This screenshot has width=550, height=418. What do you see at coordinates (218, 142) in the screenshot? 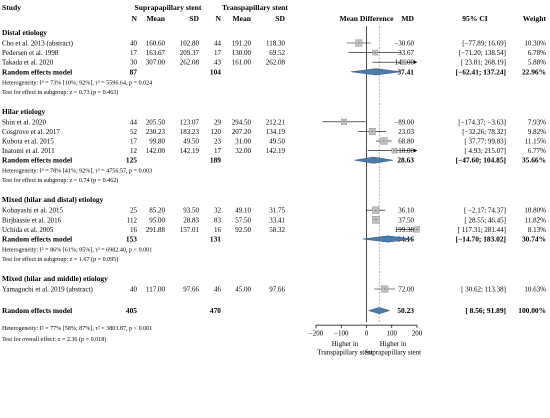
I see `study-n2: 23` at bounding box center [218, 142].